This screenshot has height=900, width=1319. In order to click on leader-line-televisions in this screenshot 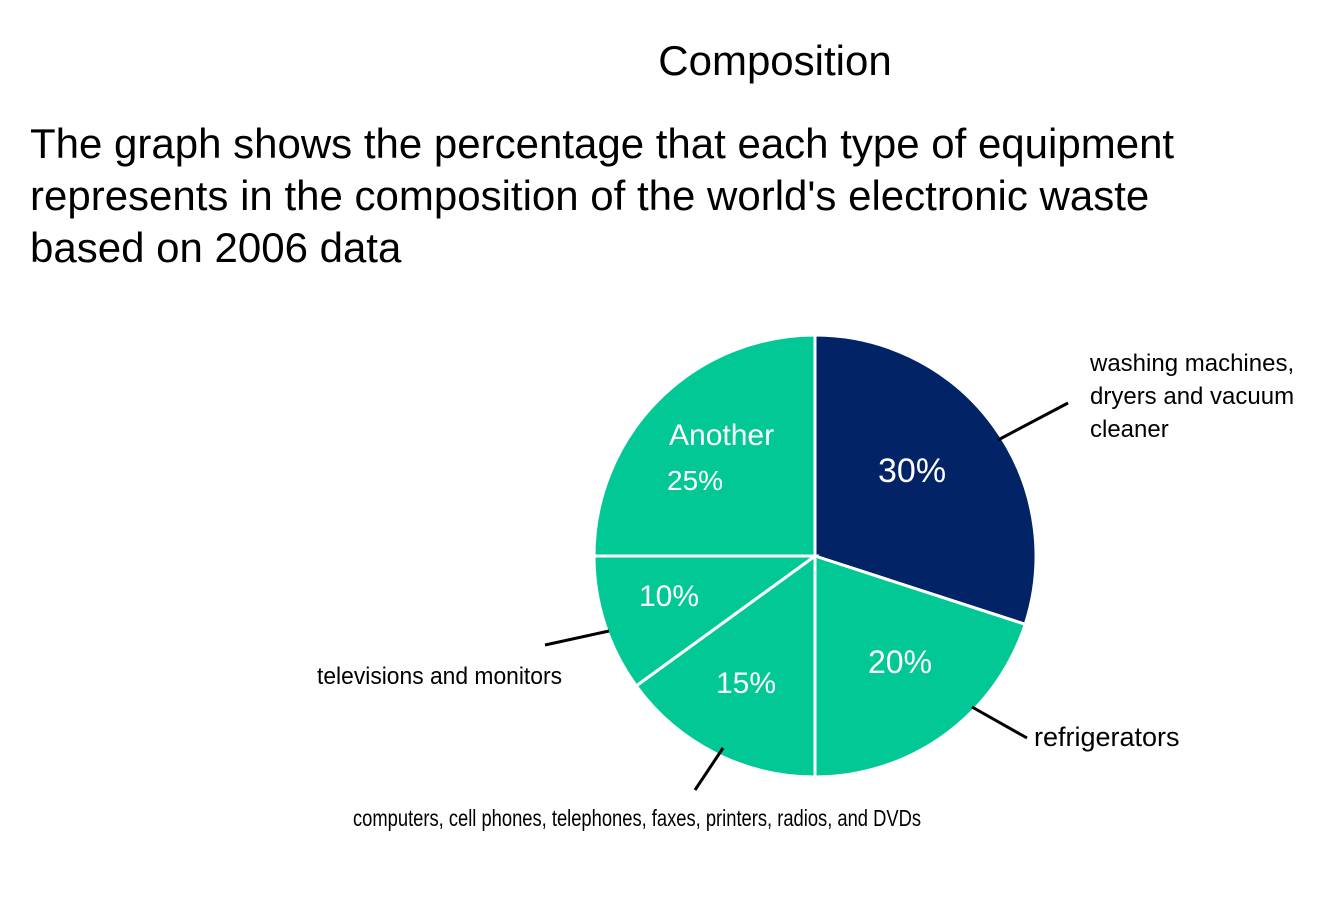, I will do `click(577, 638)`.